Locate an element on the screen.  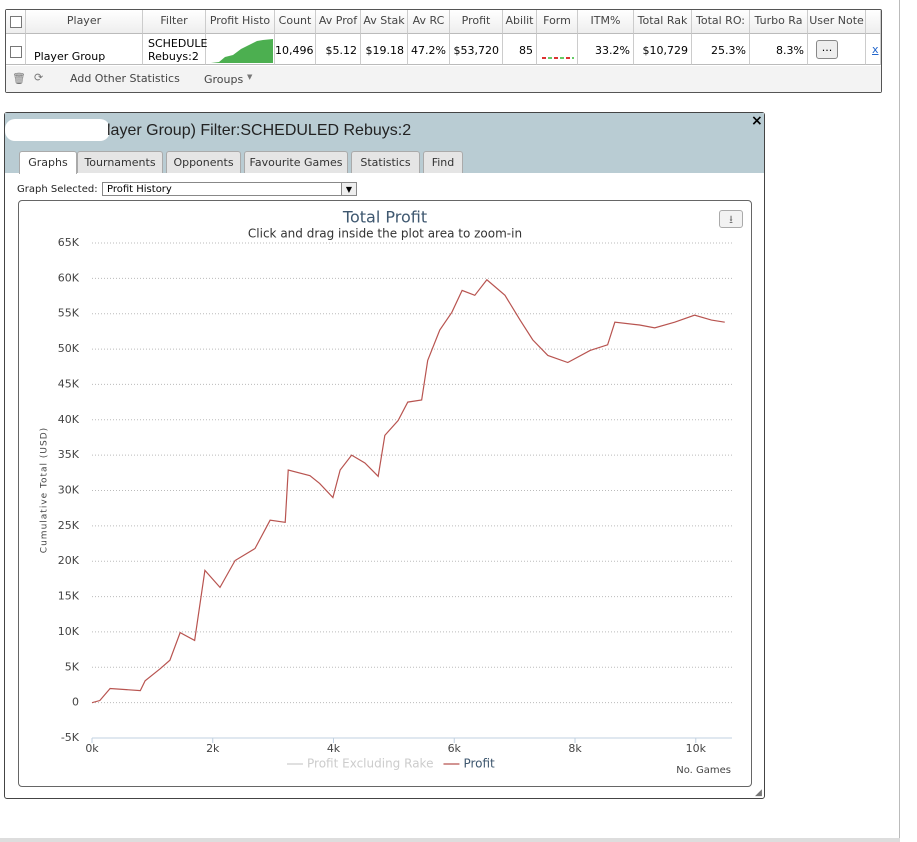
row-value: 33.2% is located at coordinates (612, 50).